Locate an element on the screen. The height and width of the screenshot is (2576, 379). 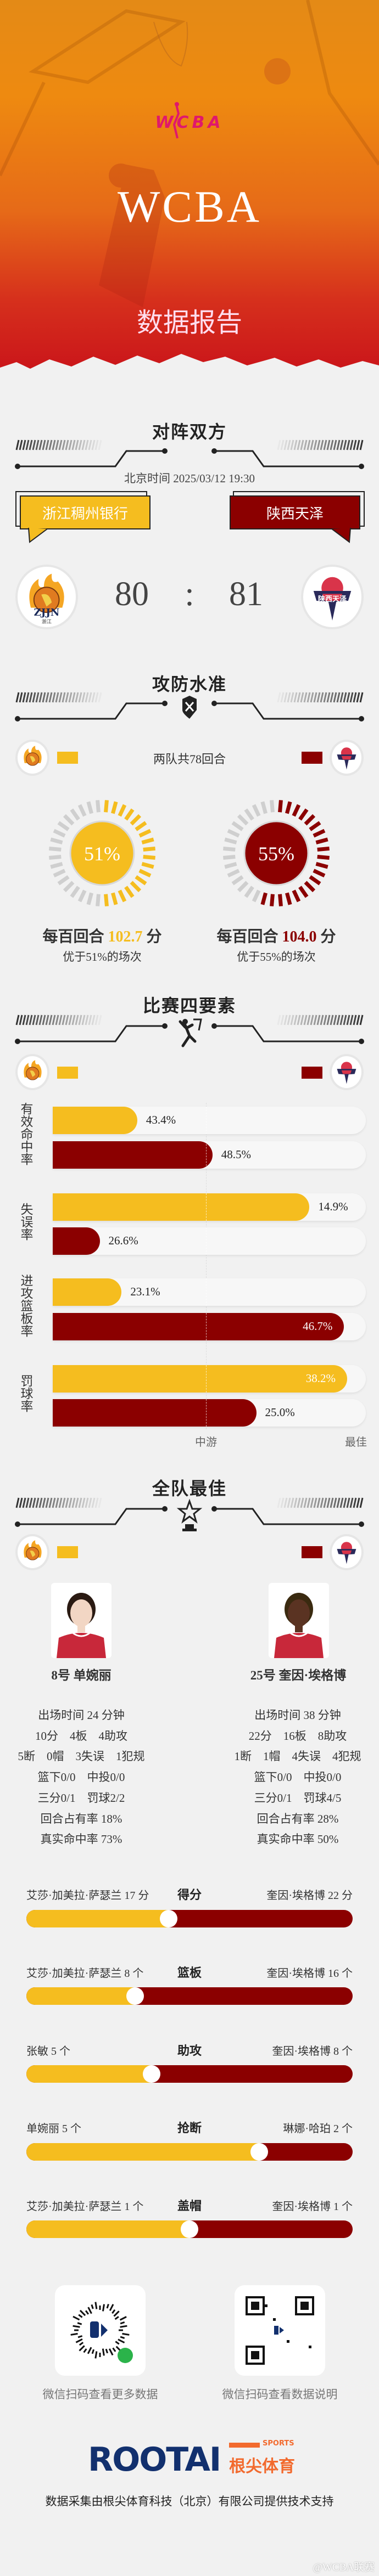
home-name-tail is located at coordinates (38, 536).